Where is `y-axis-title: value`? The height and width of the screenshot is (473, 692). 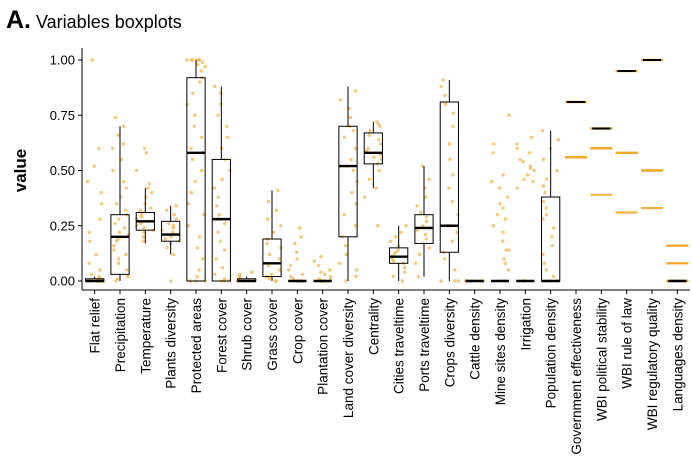 y-axis-title: value is located at coordinates (20, 170).